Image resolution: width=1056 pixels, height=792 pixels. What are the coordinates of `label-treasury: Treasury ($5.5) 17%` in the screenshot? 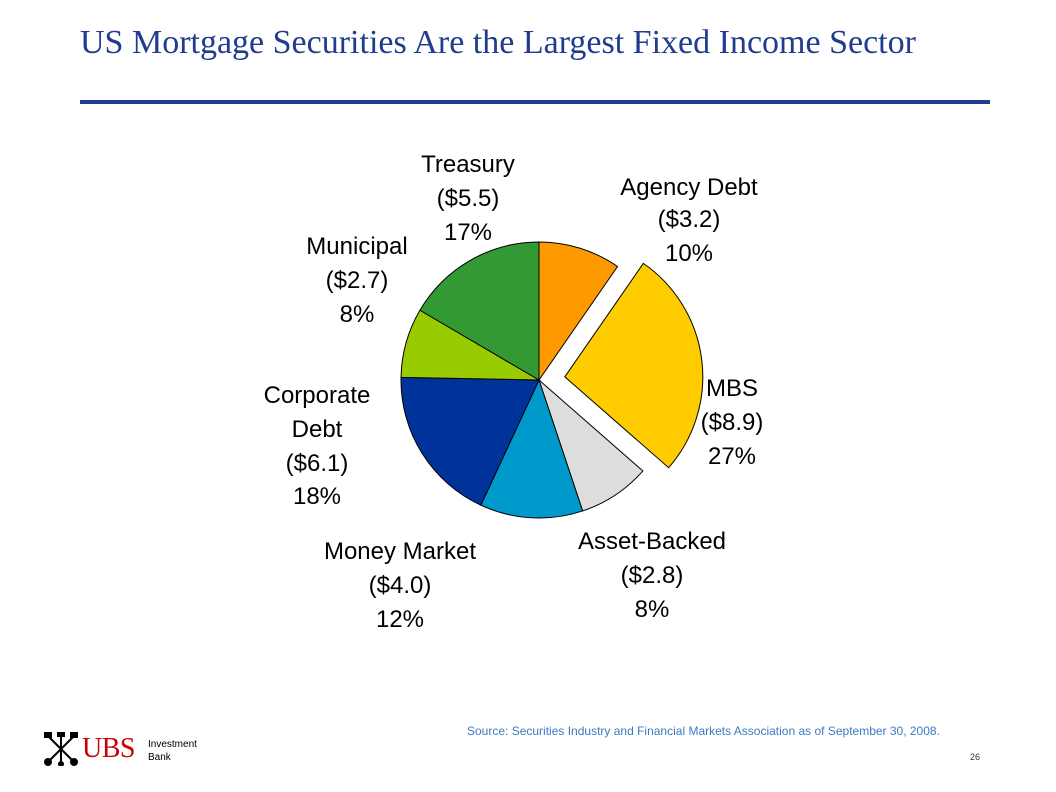 It's located at (468, 198).